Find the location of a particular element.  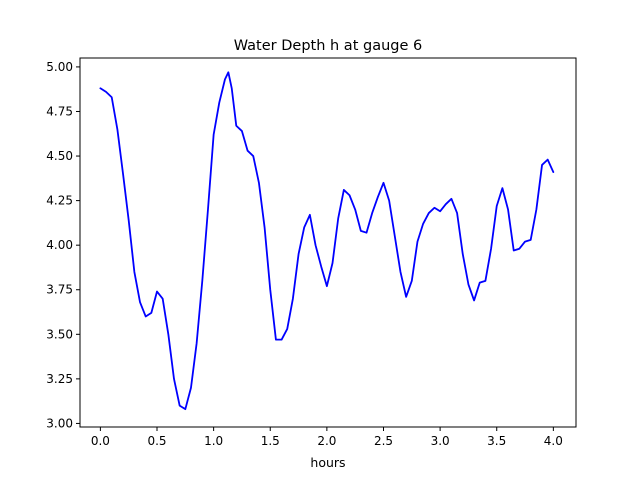

x-tick-label: 1.0 is located at coordinates (213, 441).